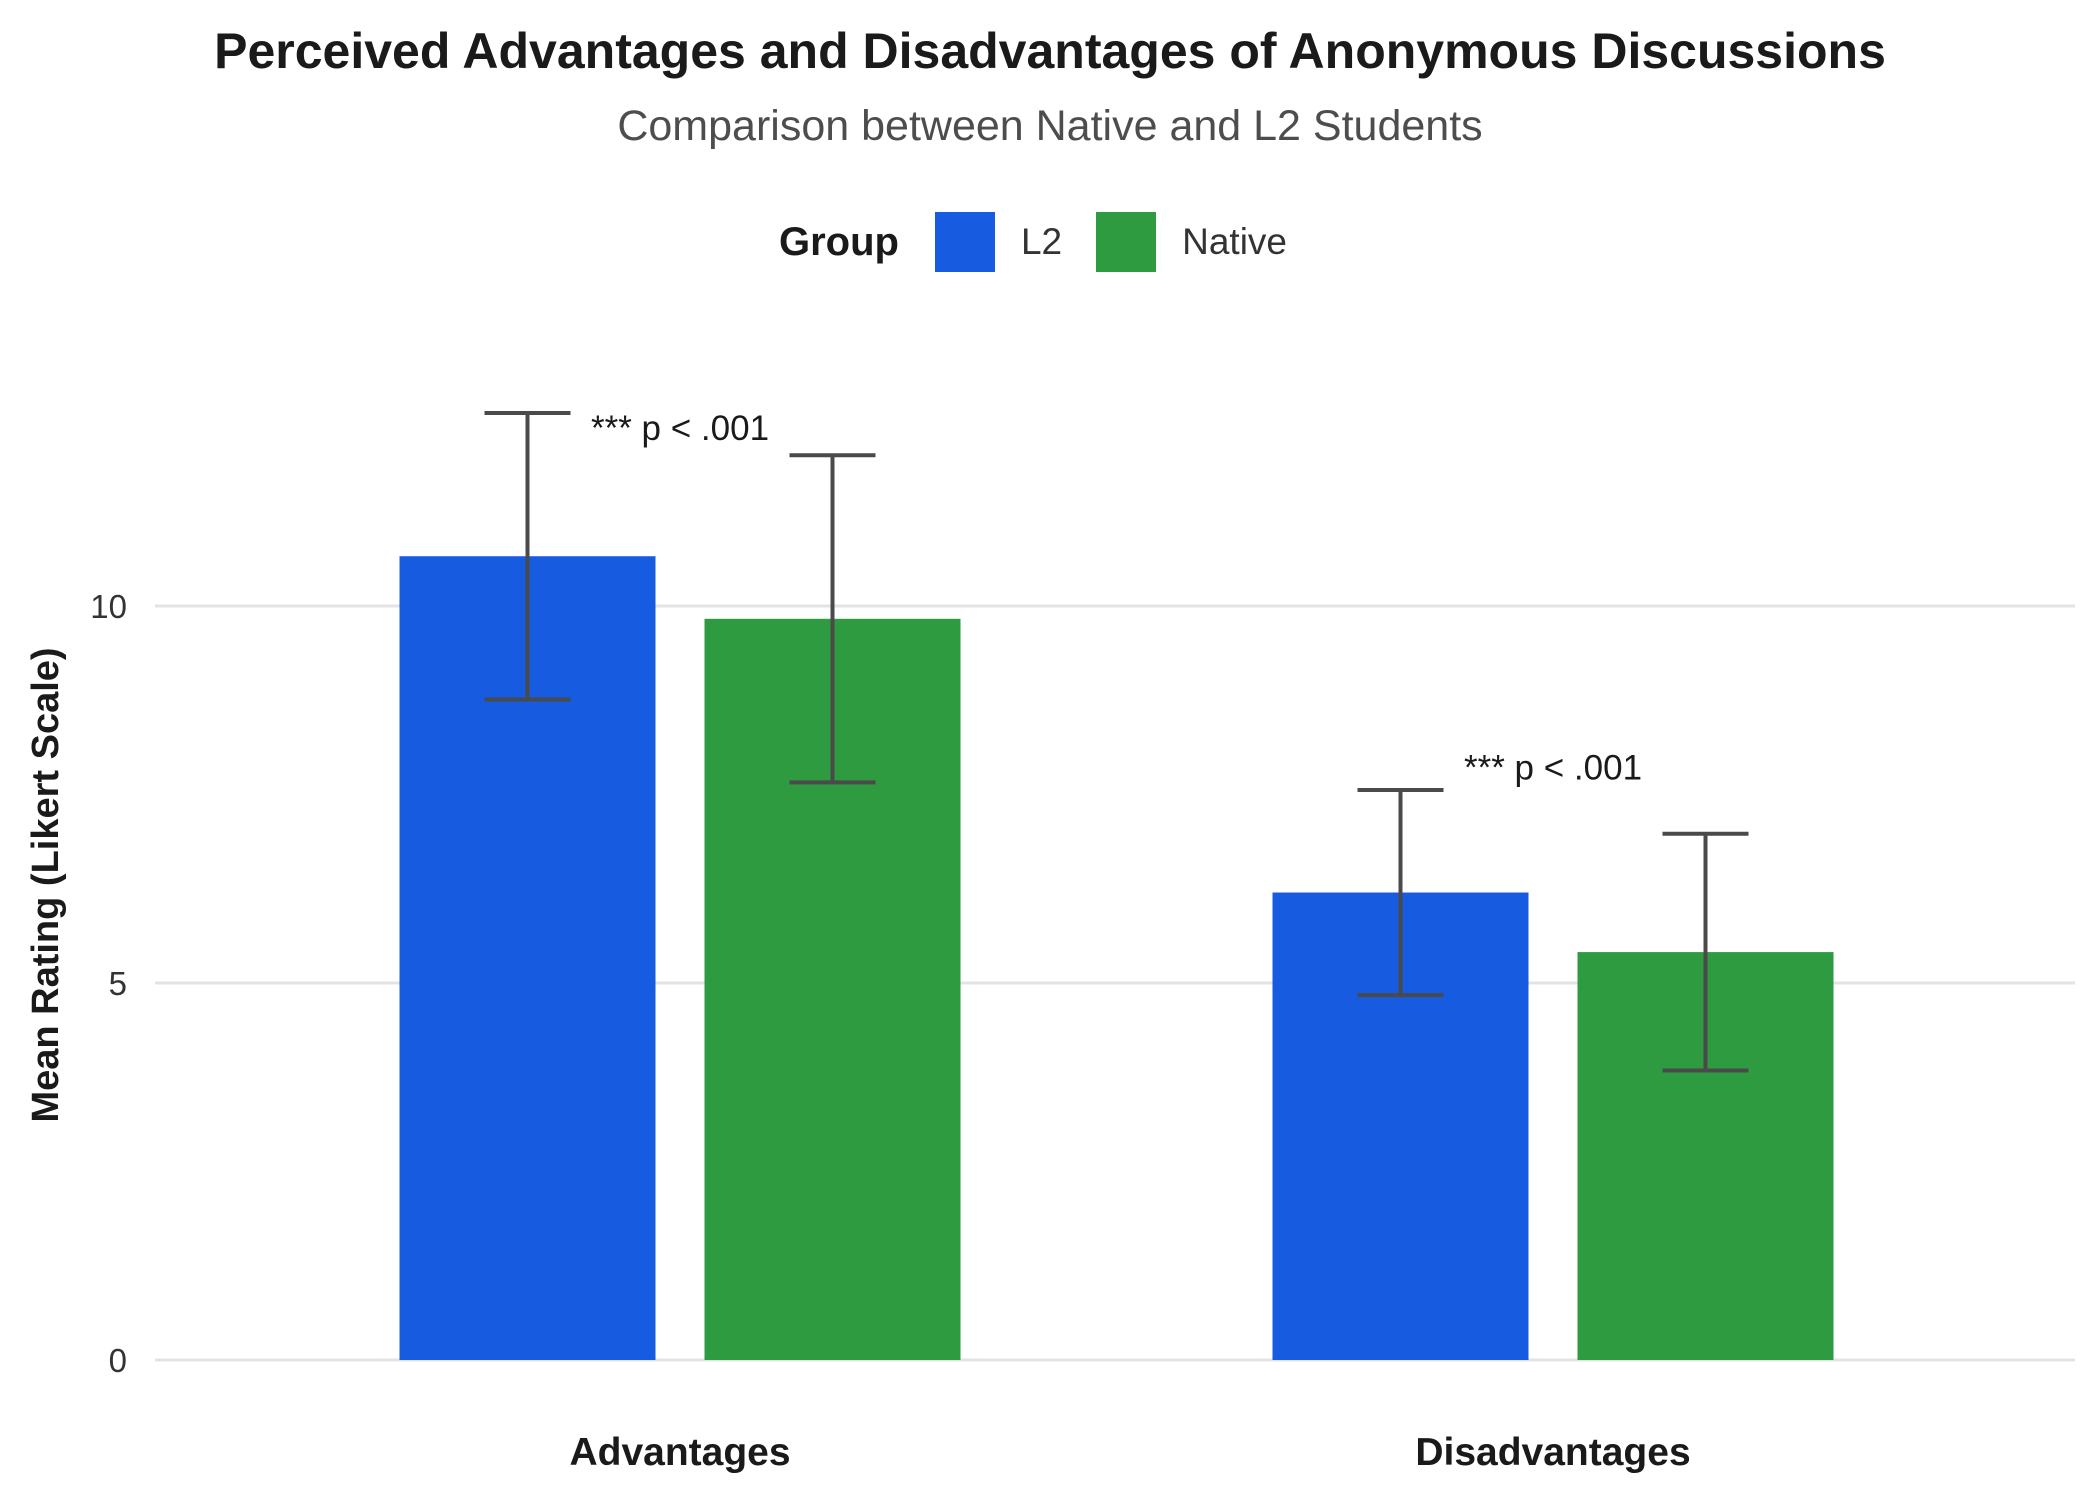 Image resolution: width=2100 pixels, height=1500 pixels. I want to click on y-tick-label: 5, so click(118, 983).